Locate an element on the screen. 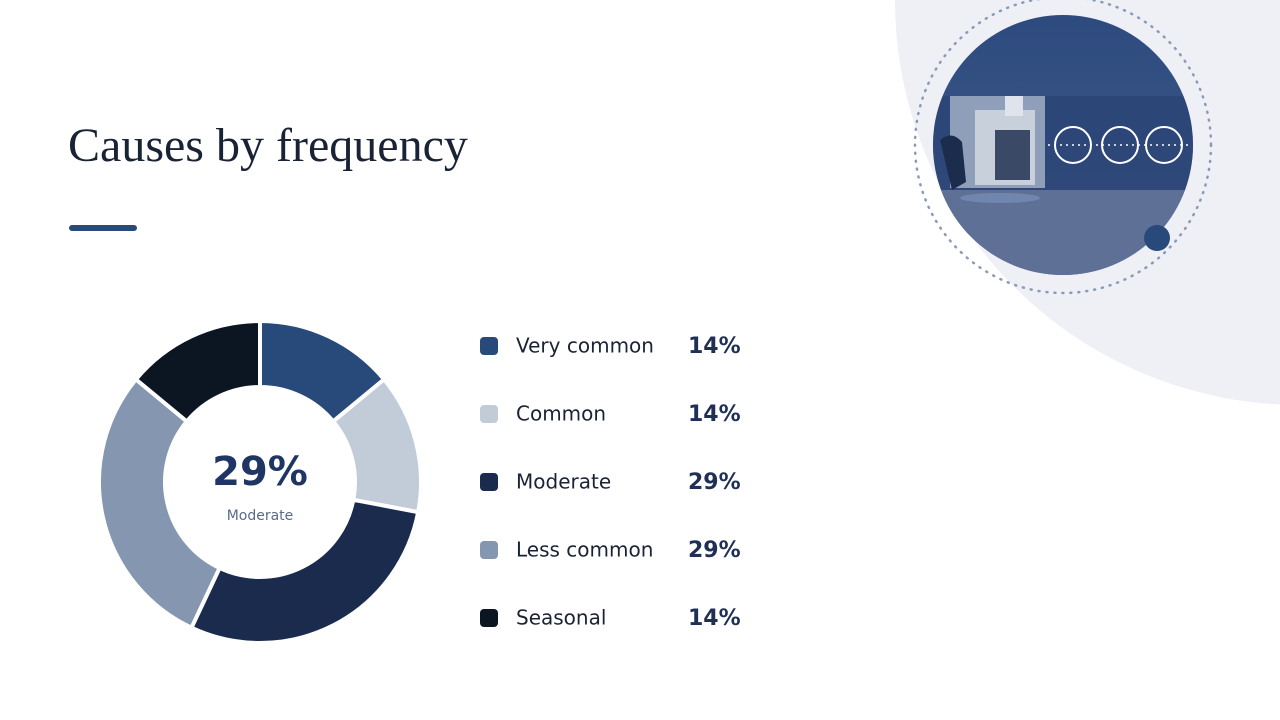 The image size is (1280, 720). legend-label: Very common is located at coordinates (585, 346).